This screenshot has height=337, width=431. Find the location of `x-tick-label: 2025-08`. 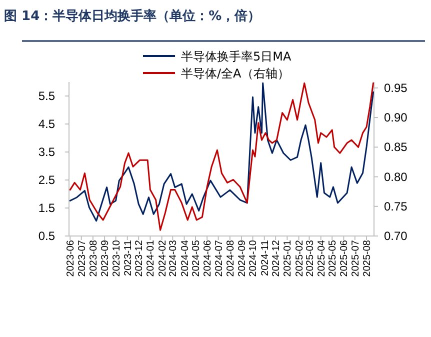

x-tick-label: 2025-08 is located at coordinates (368, 258).